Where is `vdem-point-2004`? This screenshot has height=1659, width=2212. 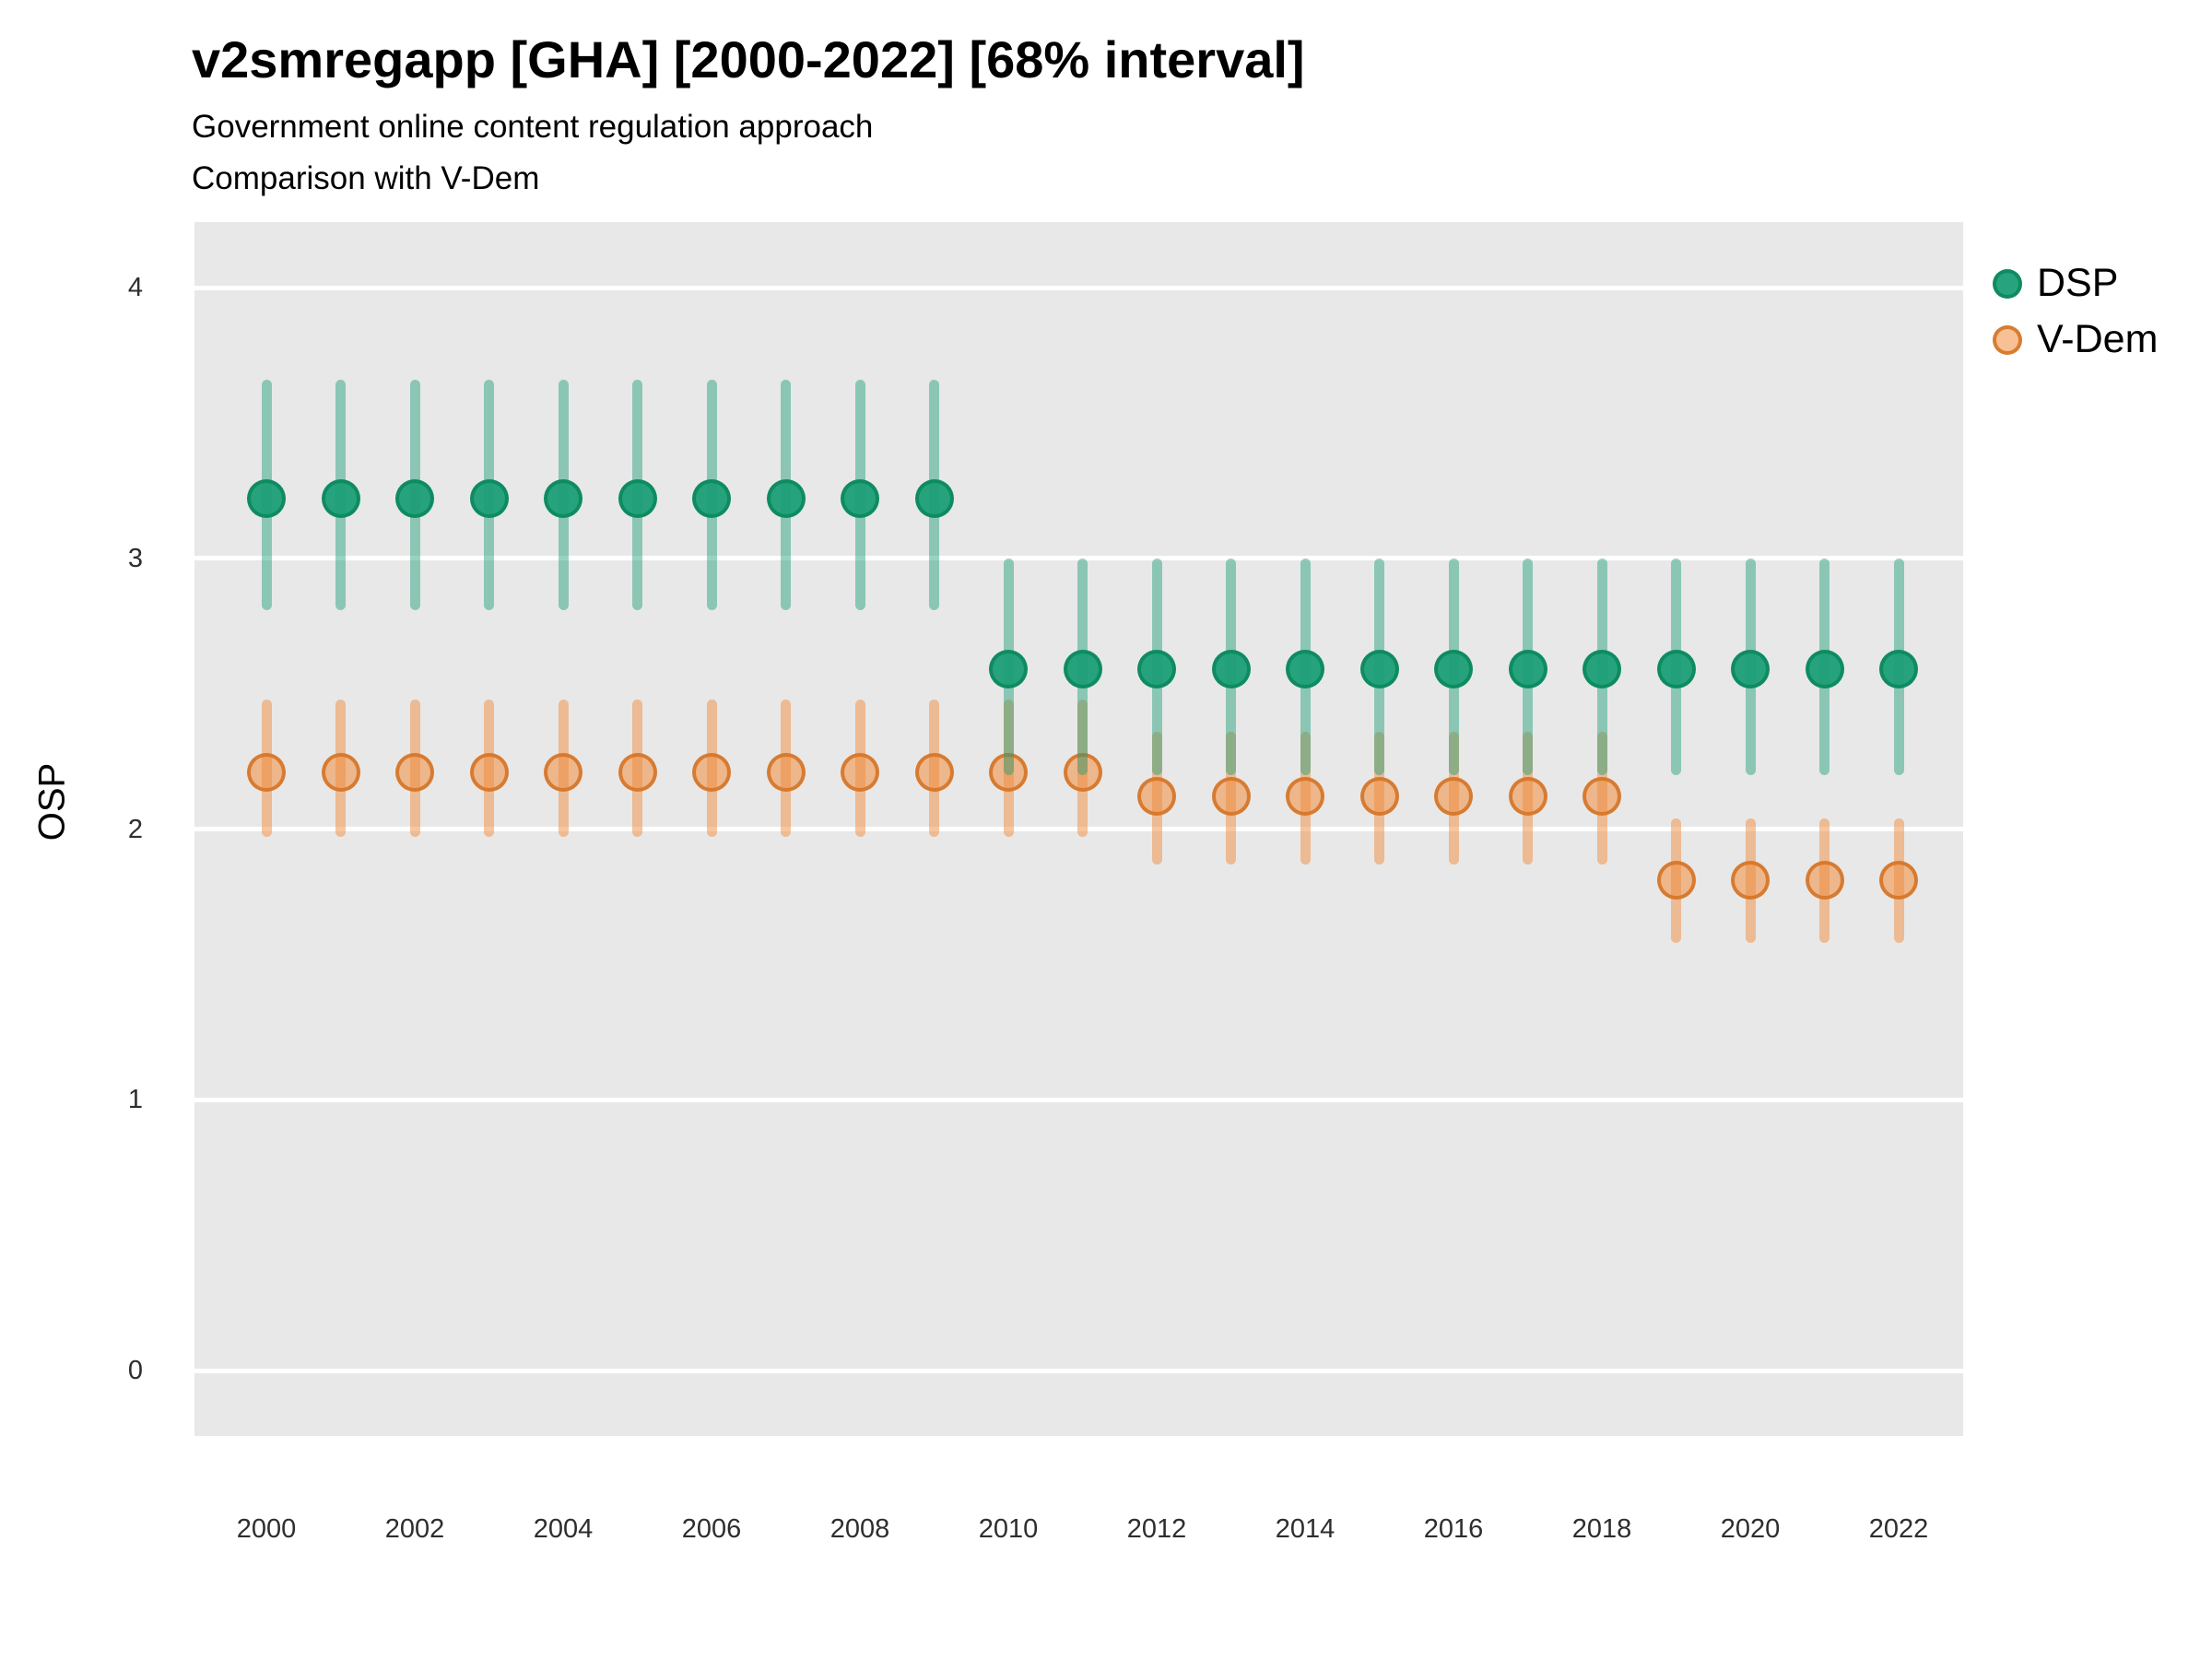 vdem-point-2004 is located at coordinates (563, 772).